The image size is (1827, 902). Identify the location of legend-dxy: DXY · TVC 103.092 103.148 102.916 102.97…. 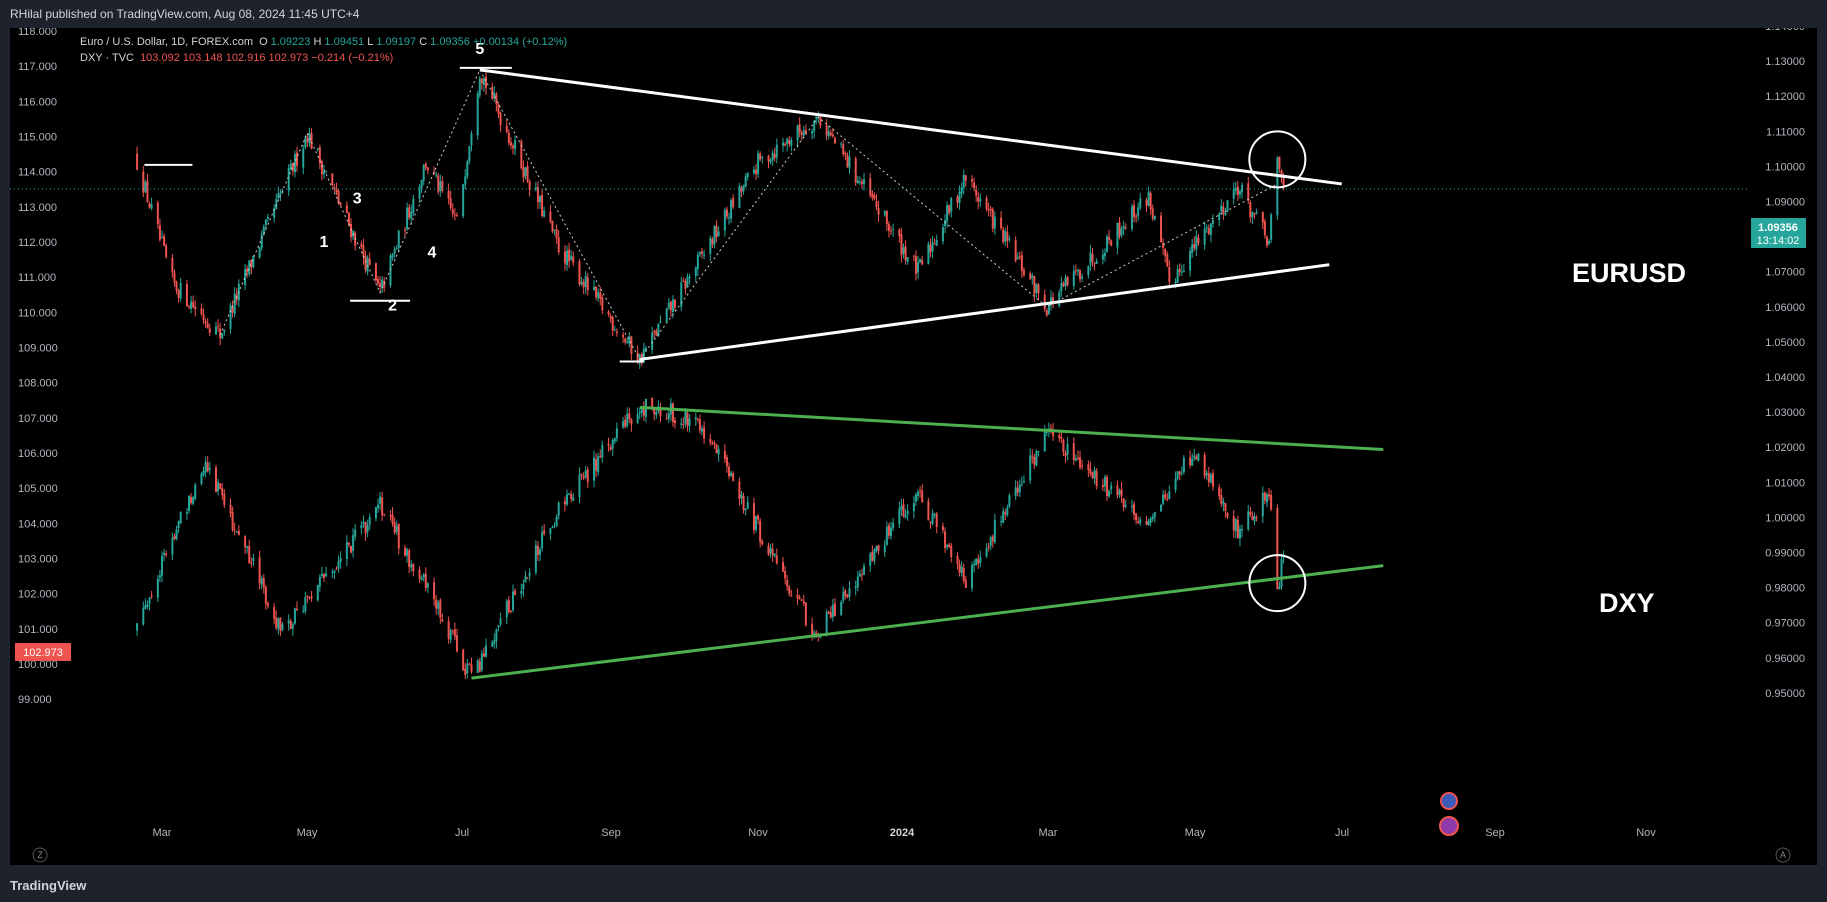
(323, 58).